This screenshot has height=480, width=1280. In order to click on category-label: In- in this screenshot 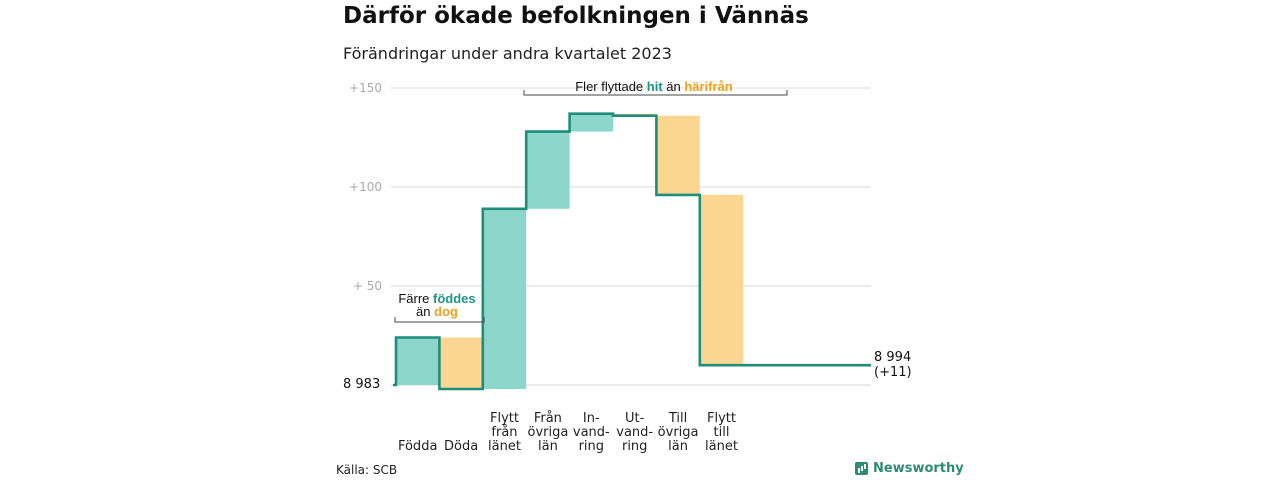, I will do `click(591, 418)`.